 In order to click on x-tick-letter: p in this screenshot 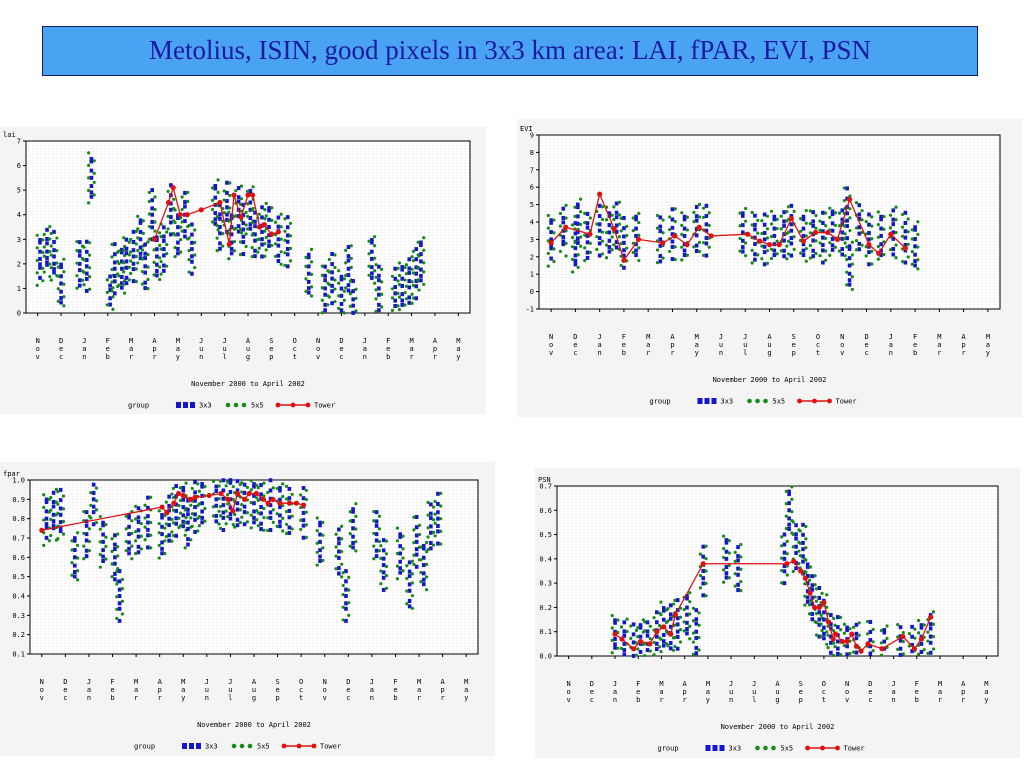, I will do `click(794, 353)`.